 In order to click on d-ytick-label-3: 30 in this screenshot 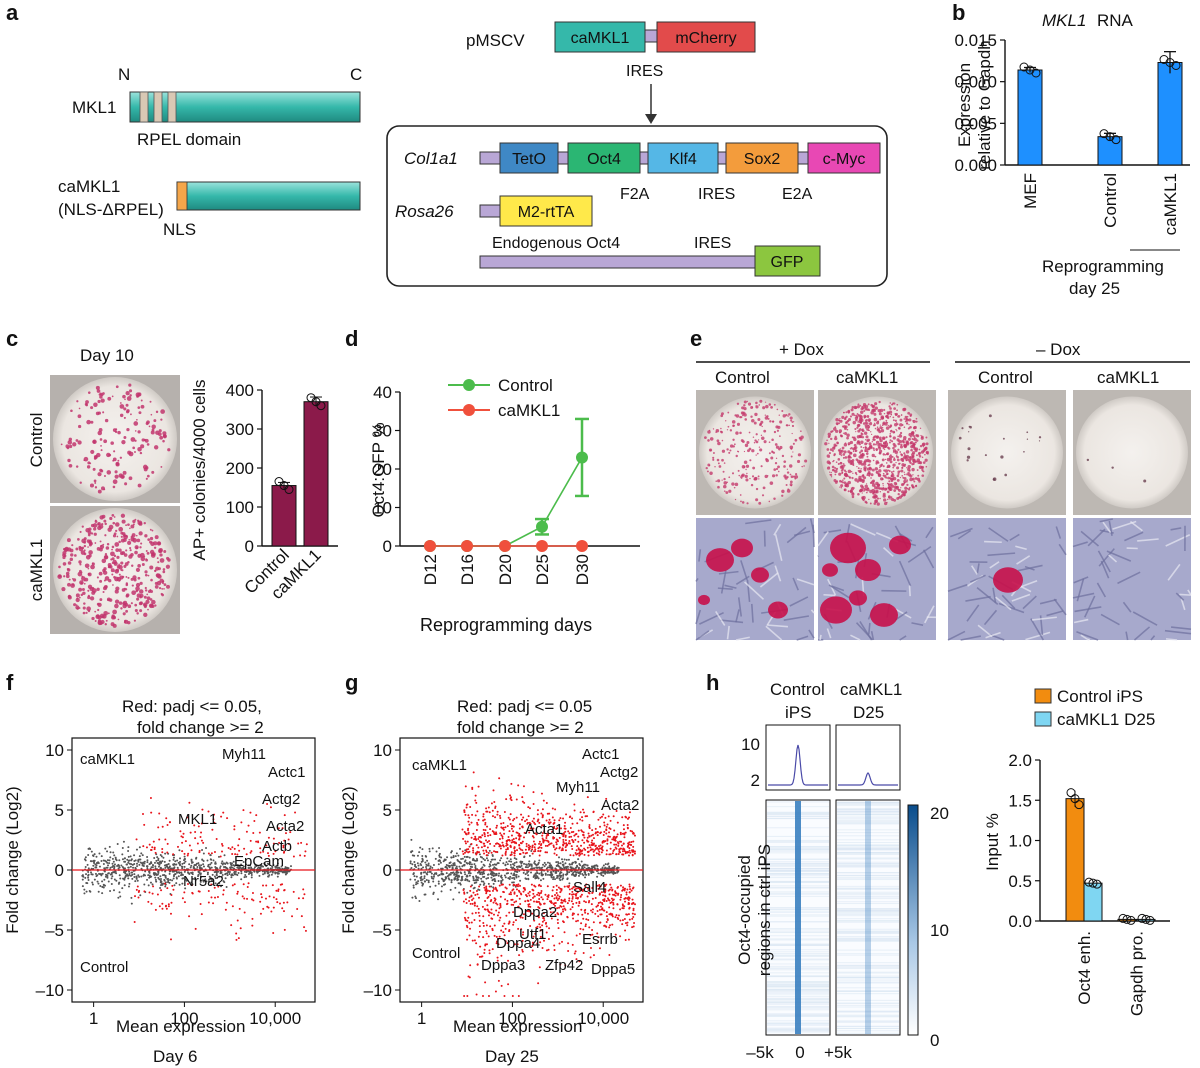, I will do `click(382, 431)`.